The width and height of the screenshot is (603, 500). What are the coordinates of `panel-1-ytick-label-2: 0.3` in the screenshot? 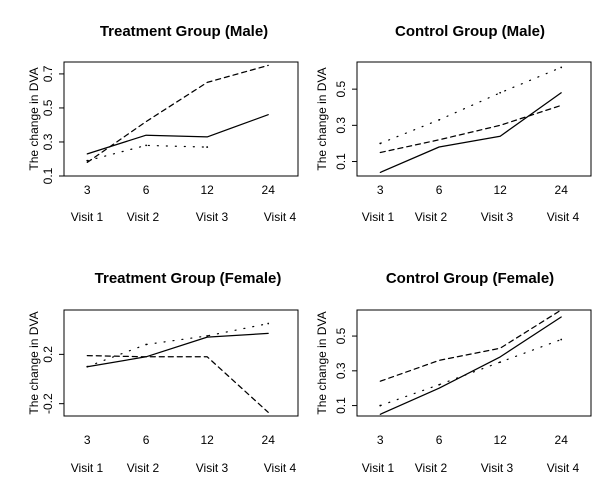 It's located at (48, 141).